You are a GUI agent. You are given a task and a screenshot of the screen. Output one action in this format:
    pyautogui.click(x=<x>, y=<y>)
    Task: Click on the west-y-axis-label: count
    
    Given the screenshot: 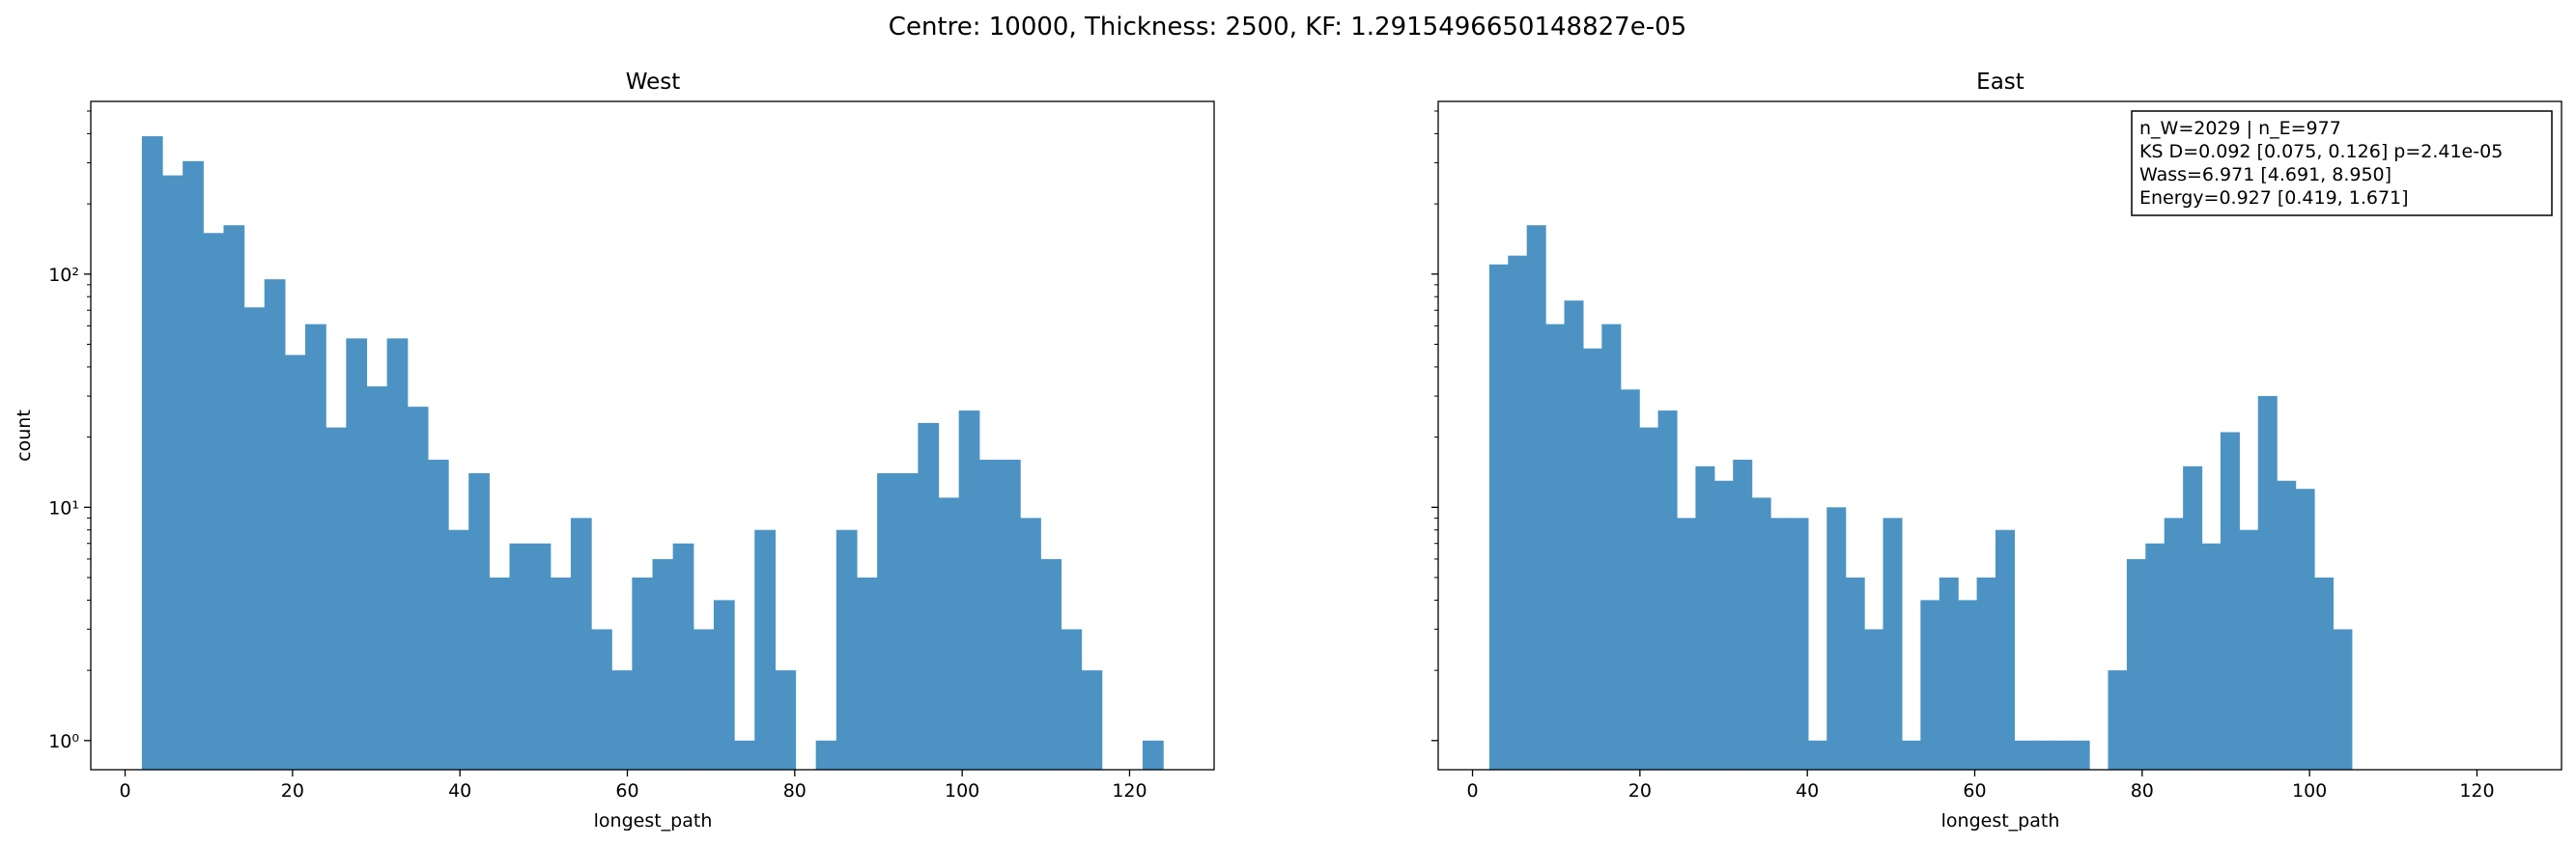 What is the action you would take?
    pyautogui.click(x=24, y=435)
    